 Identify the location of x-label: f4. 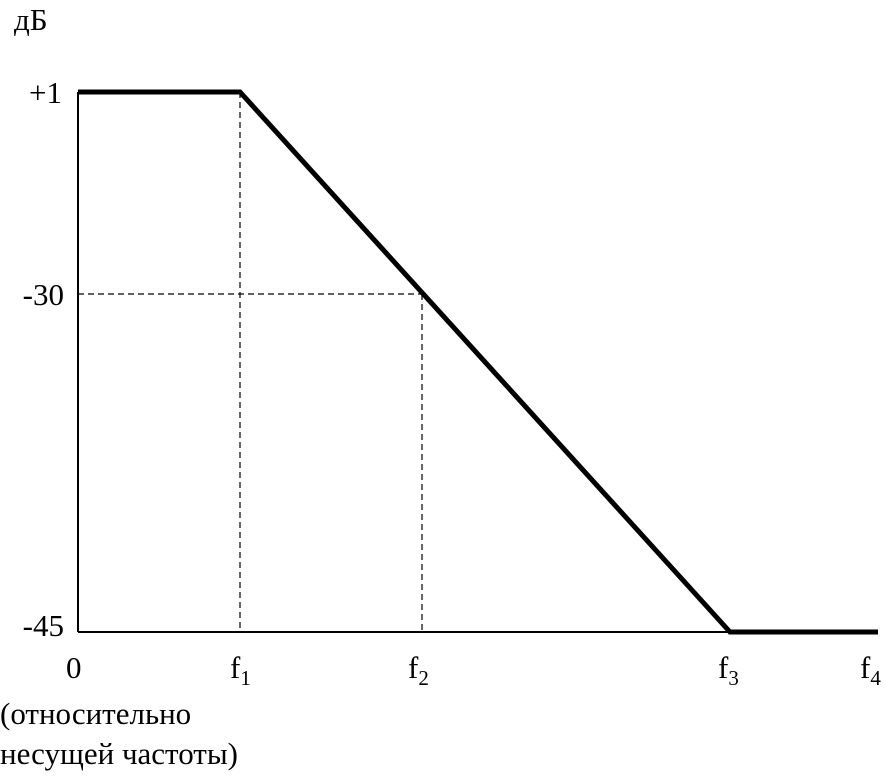
(870, 670).